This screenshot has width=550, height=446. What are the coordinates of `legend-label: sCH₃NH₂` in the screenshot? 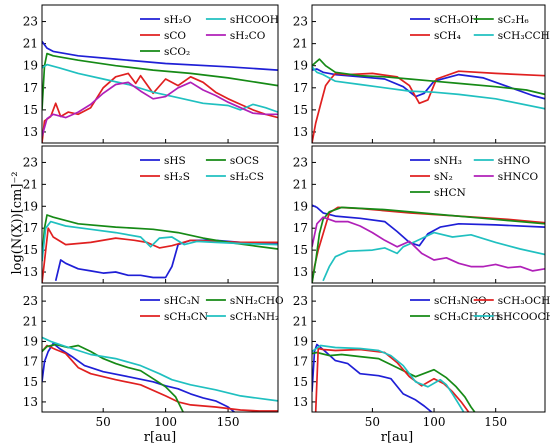 It's located at (254, 317).